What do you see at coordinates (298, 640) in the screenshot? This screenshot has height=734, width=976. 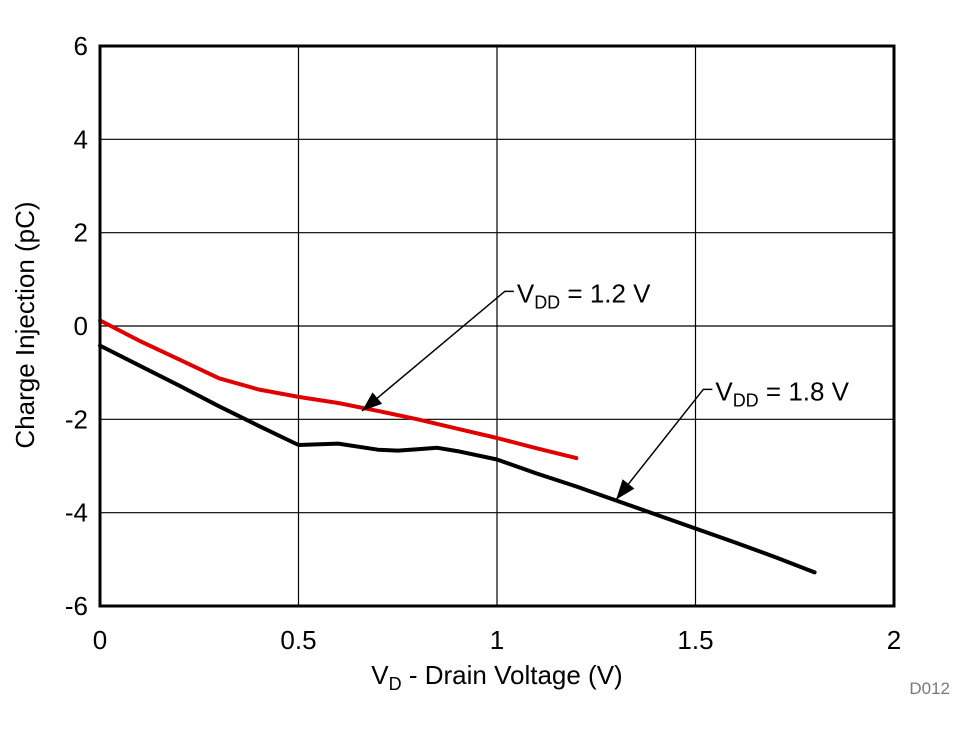 I see `x-tick-label: 0.5` at bounding box center [298, 640].